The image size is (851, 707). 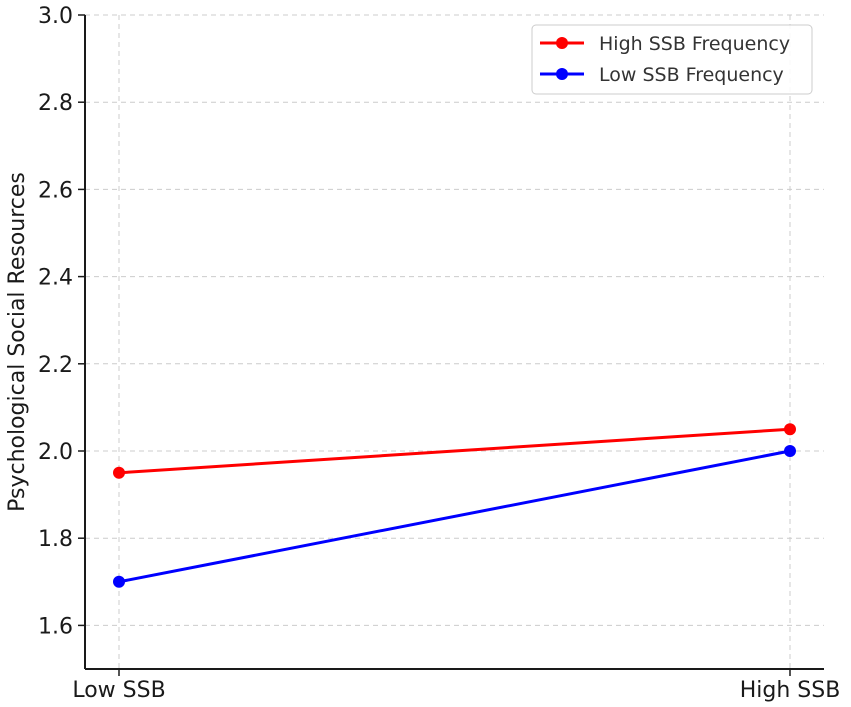 What do you see at coordinates (55, 626) in the screenshot?
I see `y-tick-label: 1.6` at bounding box center [55, 626].